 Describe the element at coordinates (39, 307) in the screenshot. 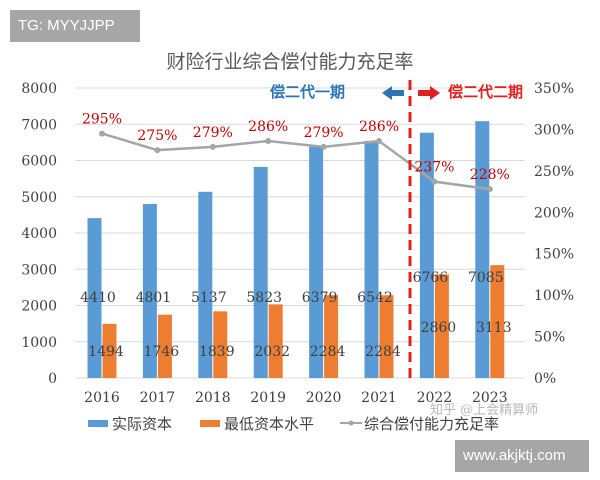

I see `y-left-tick-label: 2000` at that location.